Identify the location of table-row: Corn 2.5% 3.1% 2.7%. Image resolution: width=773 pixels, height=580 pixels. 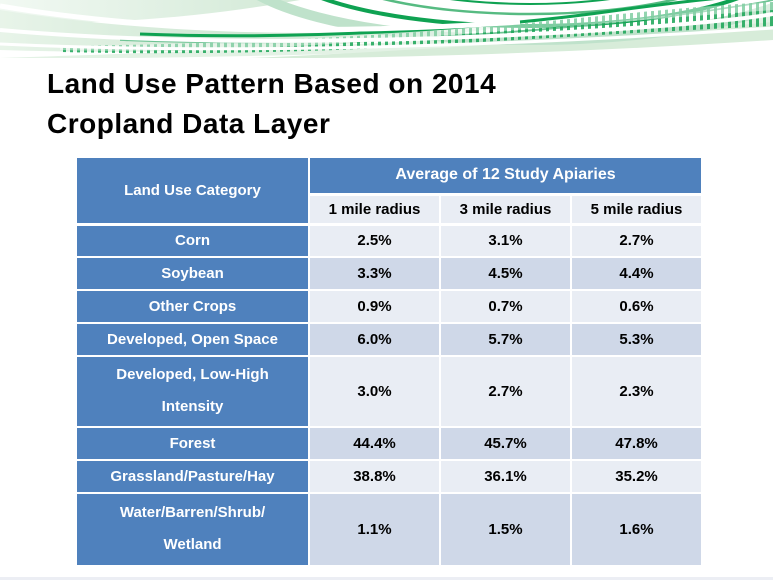
(389, 240).